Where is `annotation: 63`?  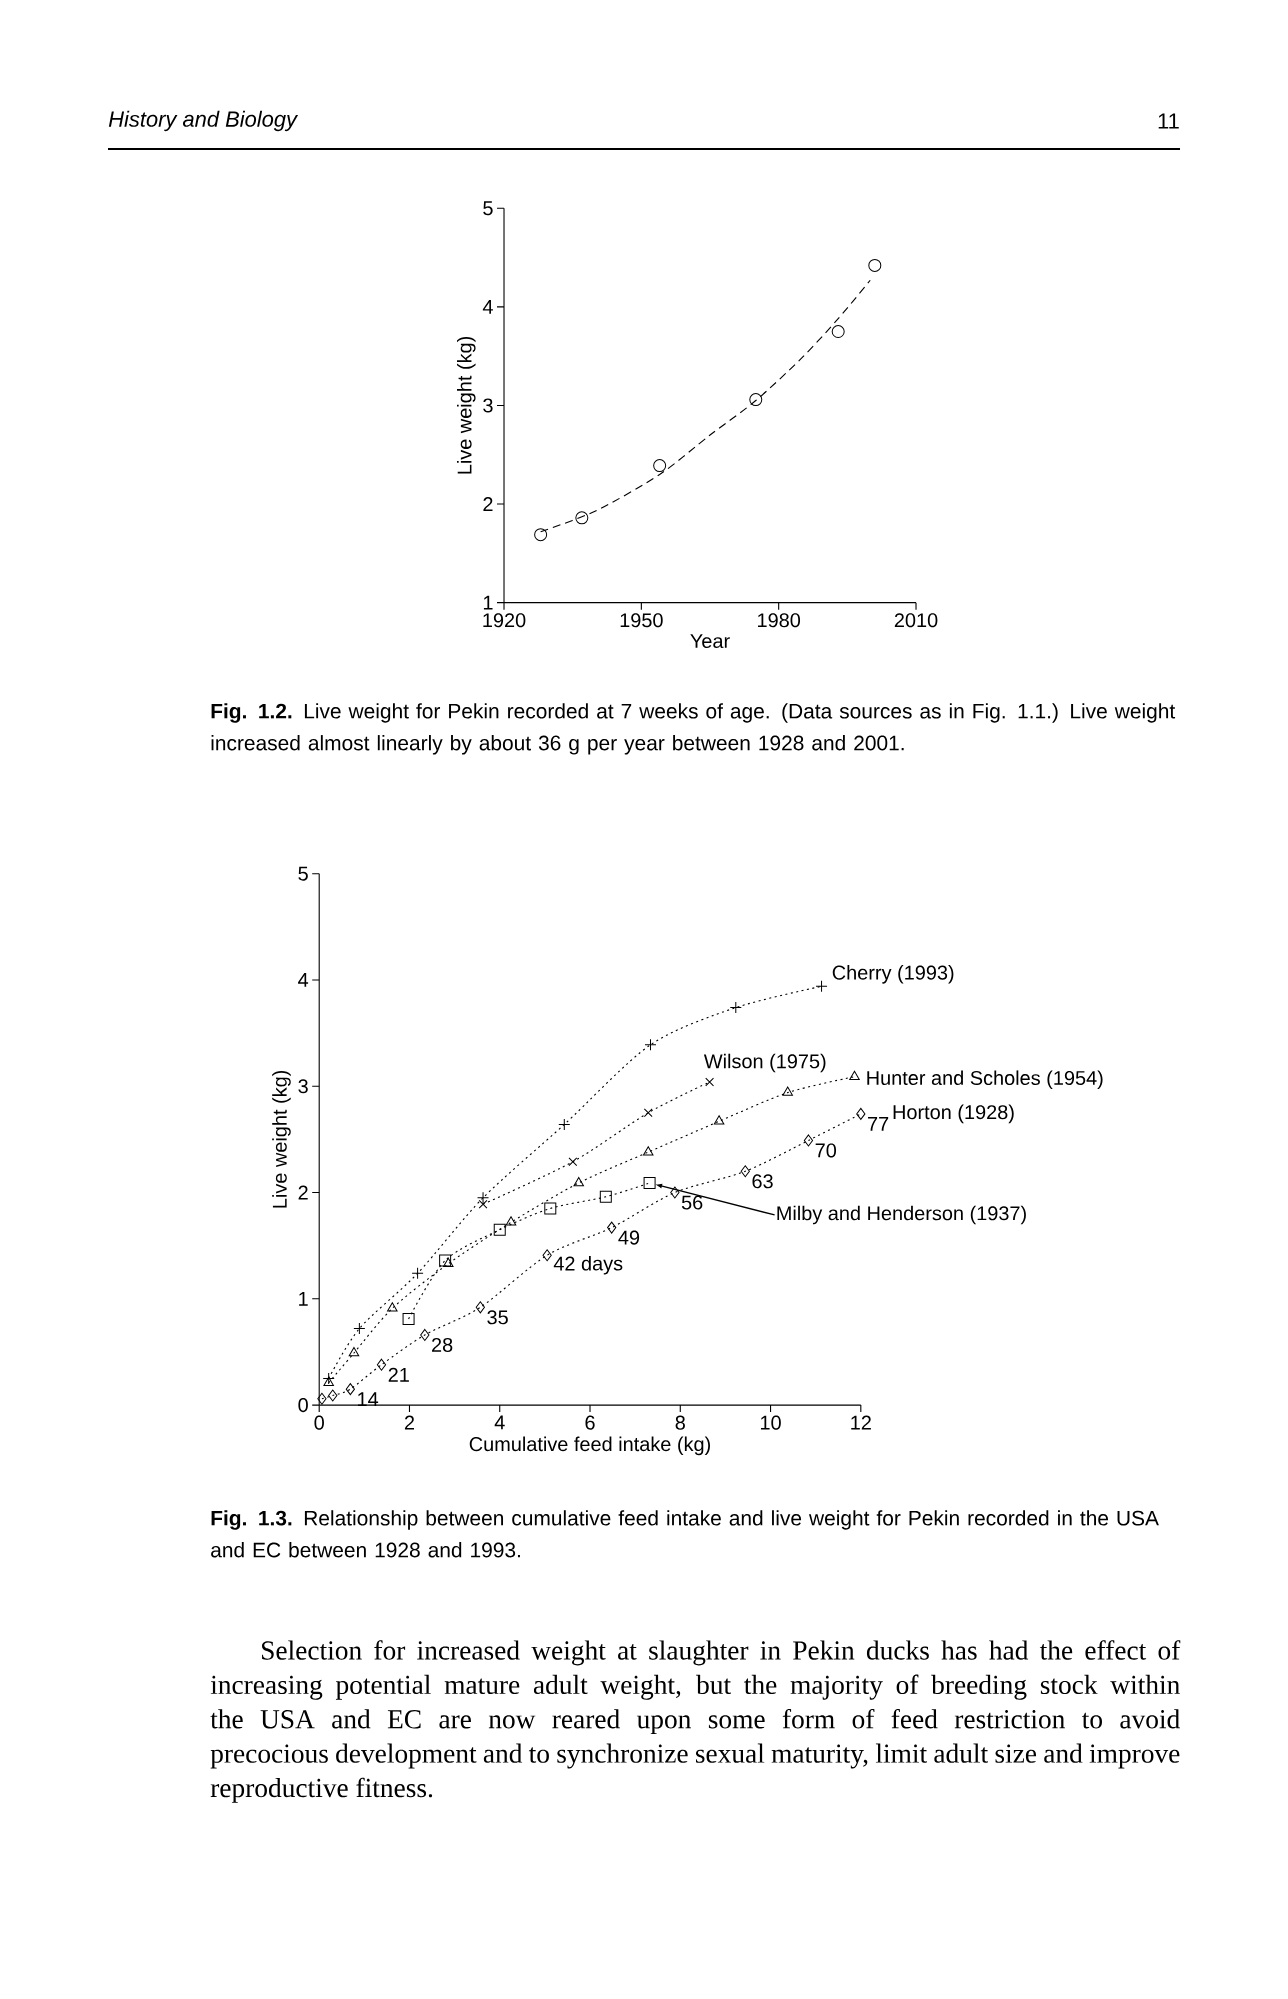 annotation: 63 is located at coordinates (762, 1181).